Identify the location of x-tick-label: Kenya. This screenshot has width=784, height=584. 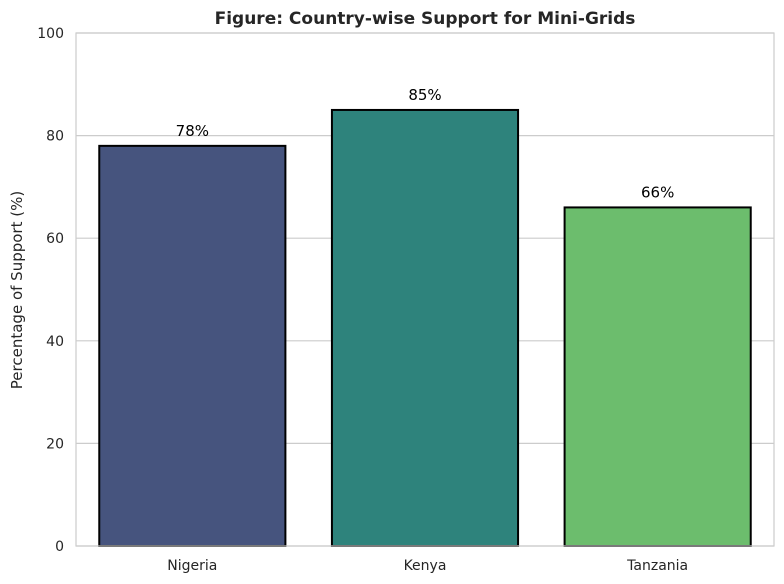
(425, 566).